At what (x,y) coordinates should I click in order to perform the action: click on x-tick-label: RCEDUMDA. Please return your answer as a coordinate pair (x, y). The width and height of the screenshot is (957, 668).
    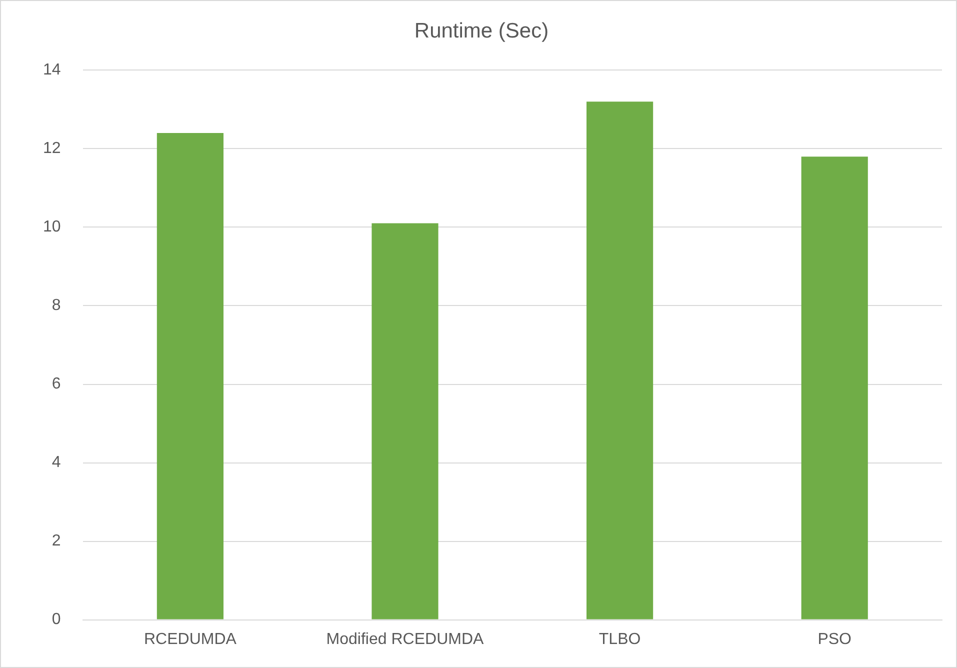
    Looking at the image, I should click on (190, 639).